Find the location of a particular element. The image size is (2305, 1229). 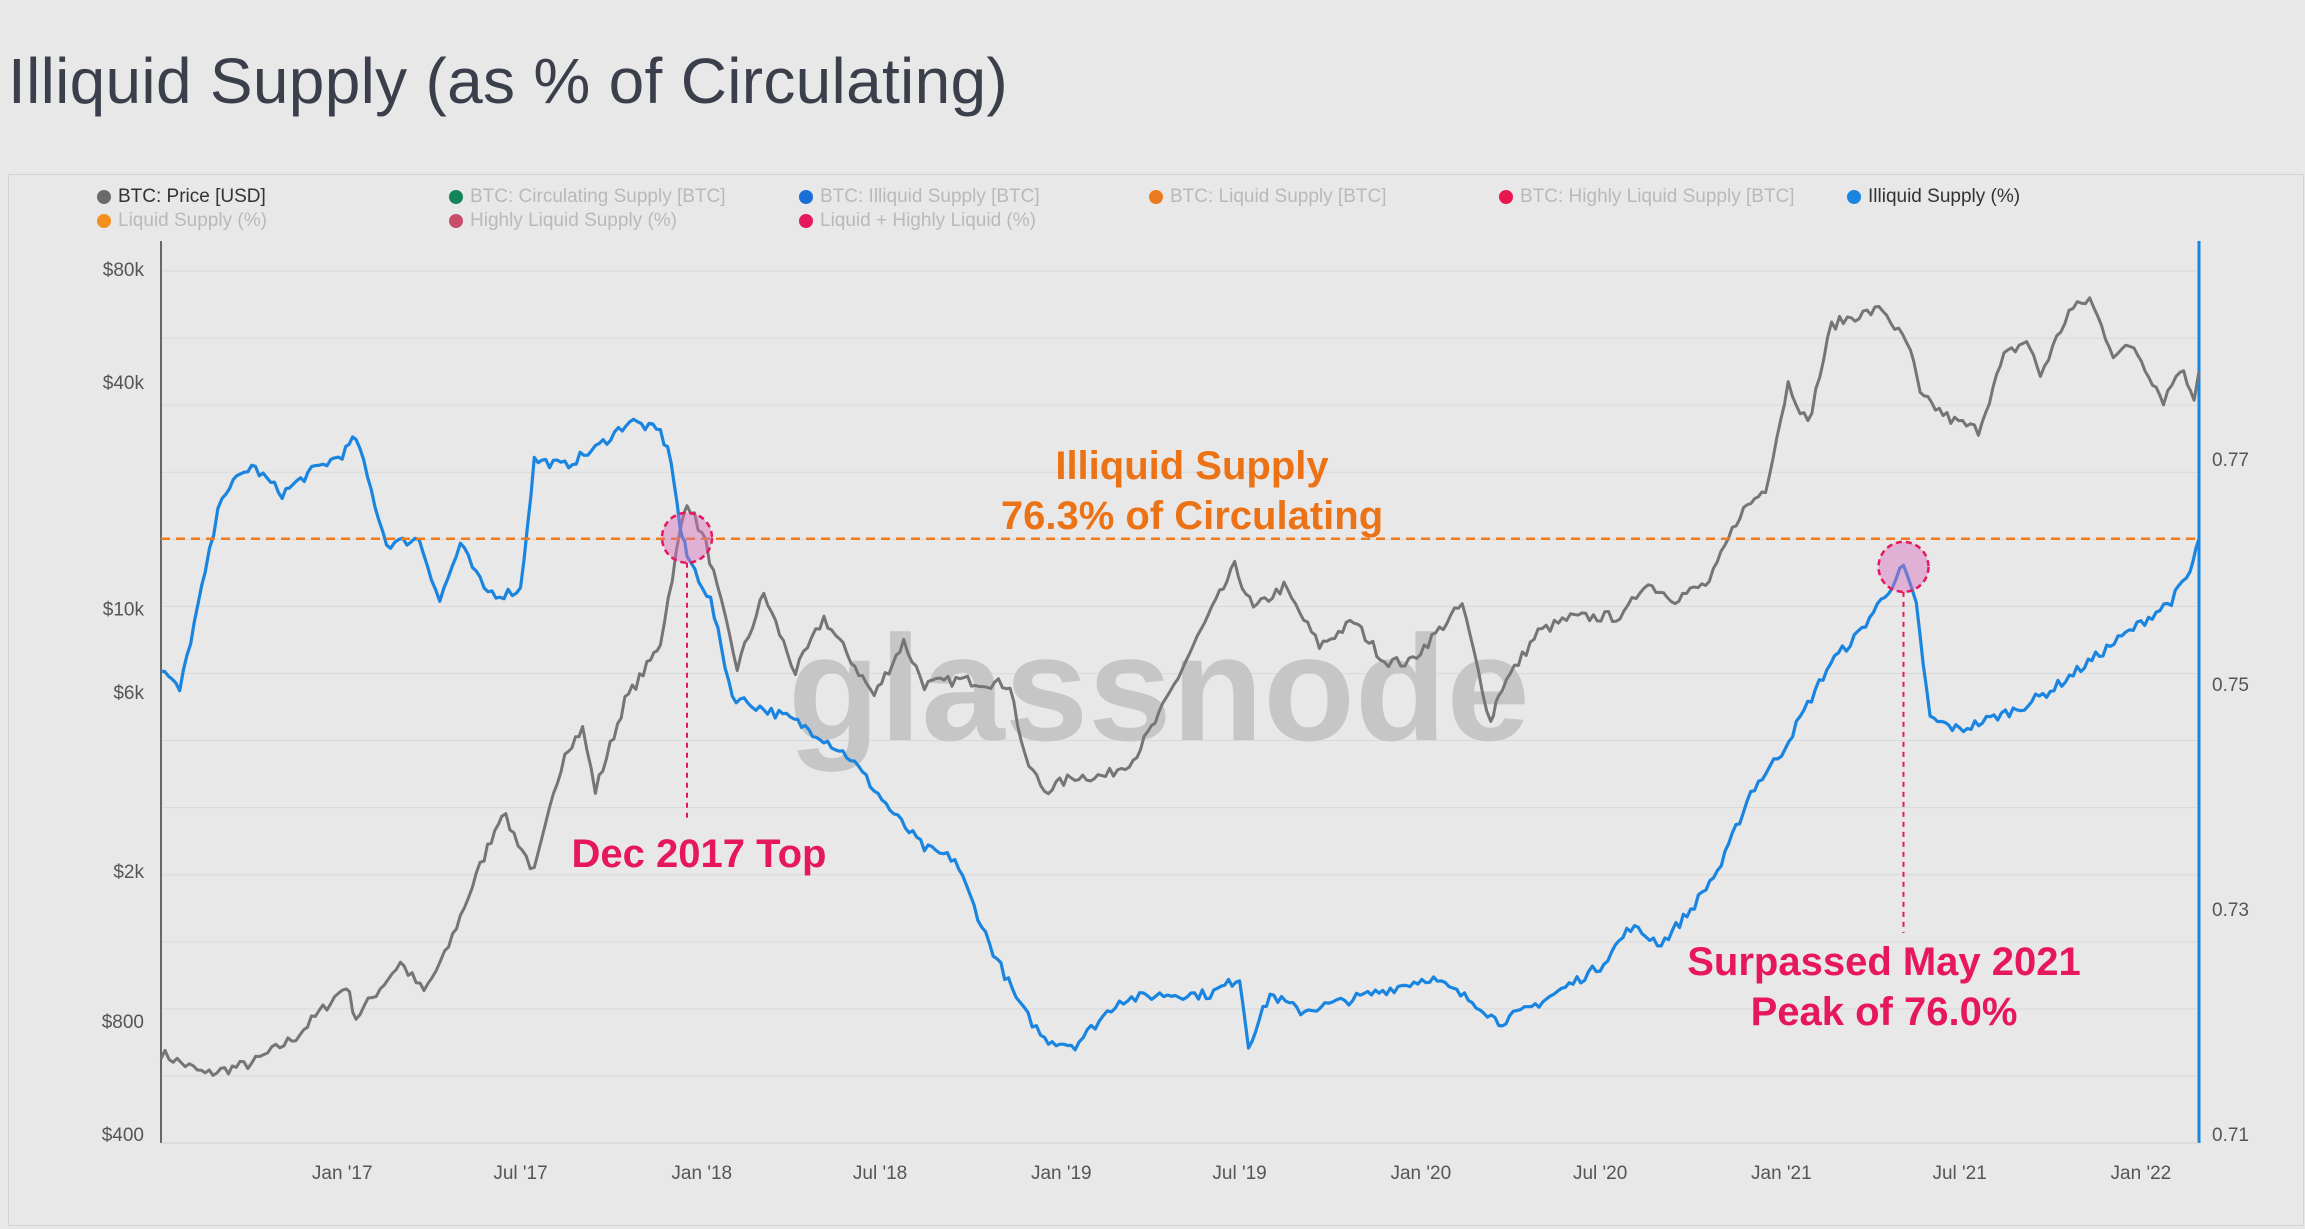

legend-label: Liquid + Highly Liquid (%) is located at coordinates (928, 220).